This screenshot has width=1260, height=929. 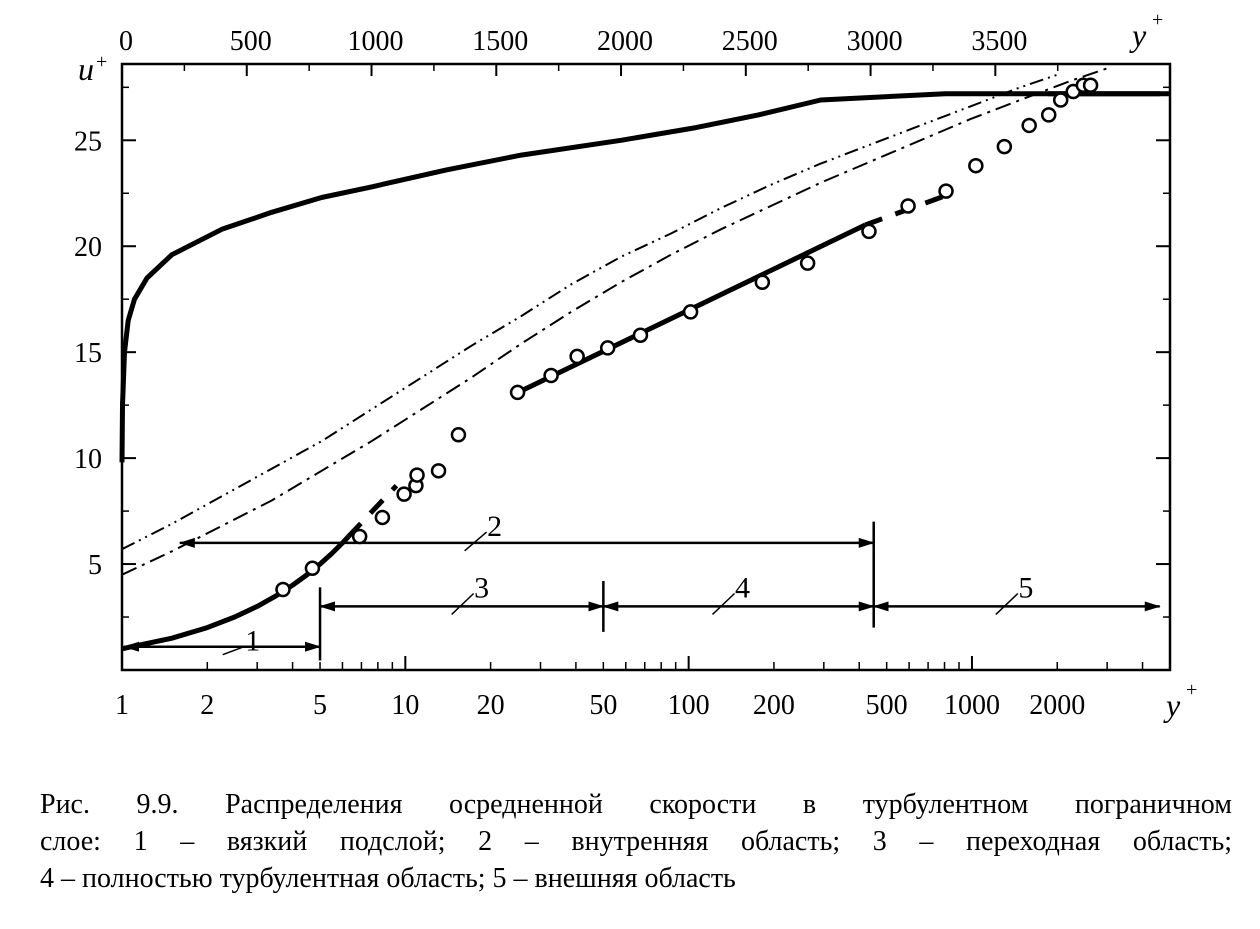 I want to click on region-label-1: 1, so click(x=252, y=640).